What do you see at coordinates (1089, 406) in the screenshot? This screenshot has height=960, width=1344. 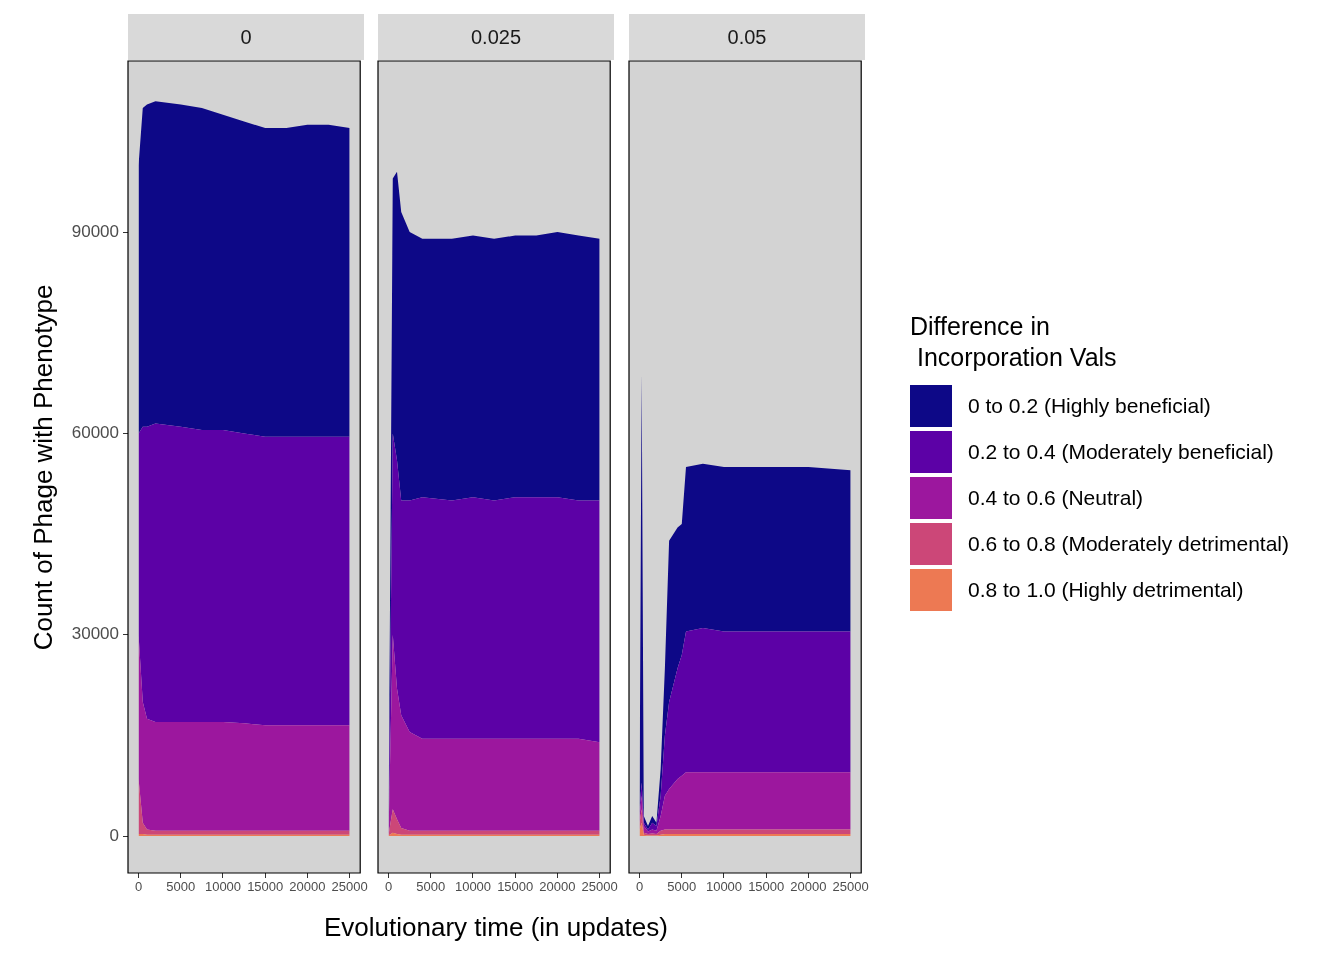 I see `legend-label: 0 to 0.2 (Highly beneficial)` at bounding box center [1089, 406].